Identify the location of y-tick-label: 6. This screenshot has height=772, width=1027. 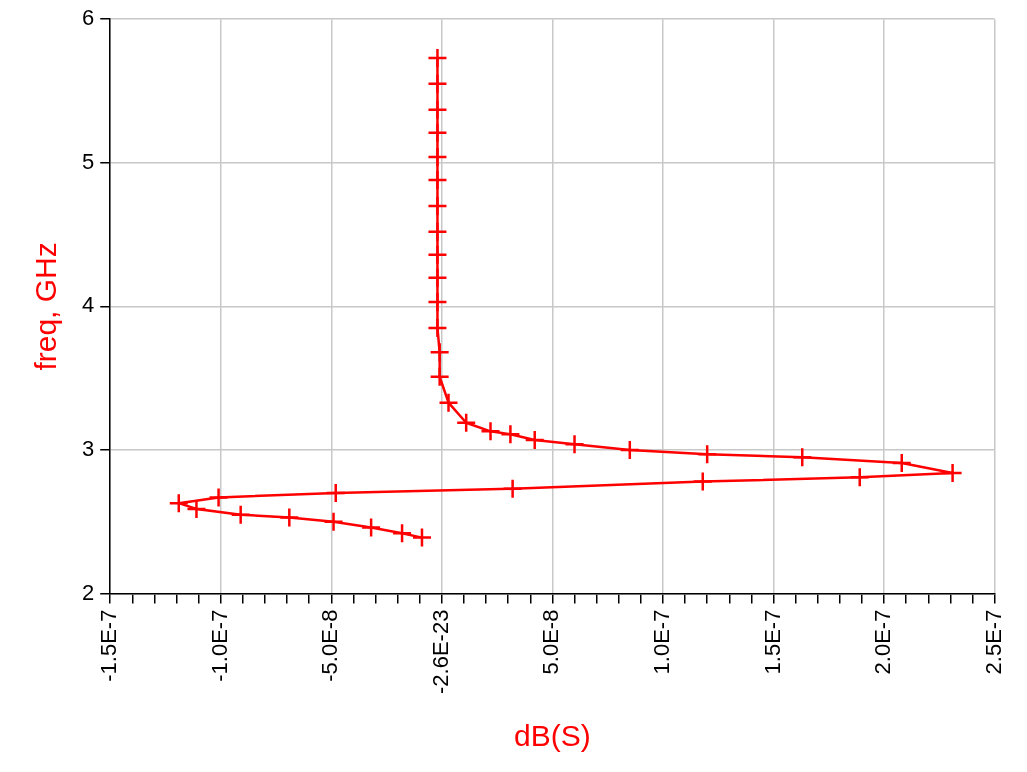
(88, 18).